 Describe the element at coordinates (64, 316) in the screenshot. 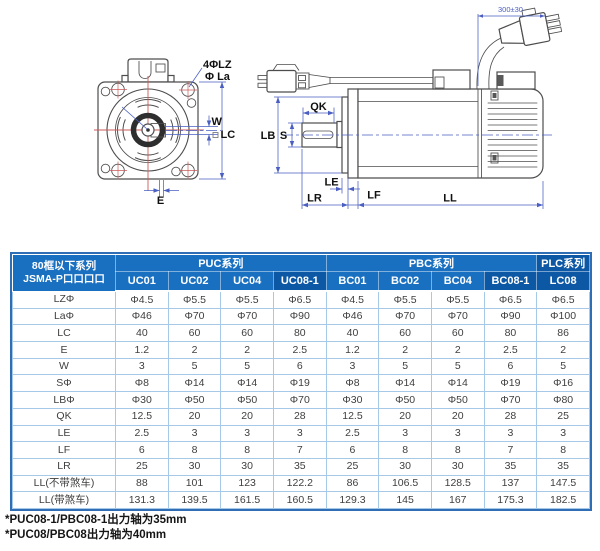

I see `row-label: LaΦ` at that location.